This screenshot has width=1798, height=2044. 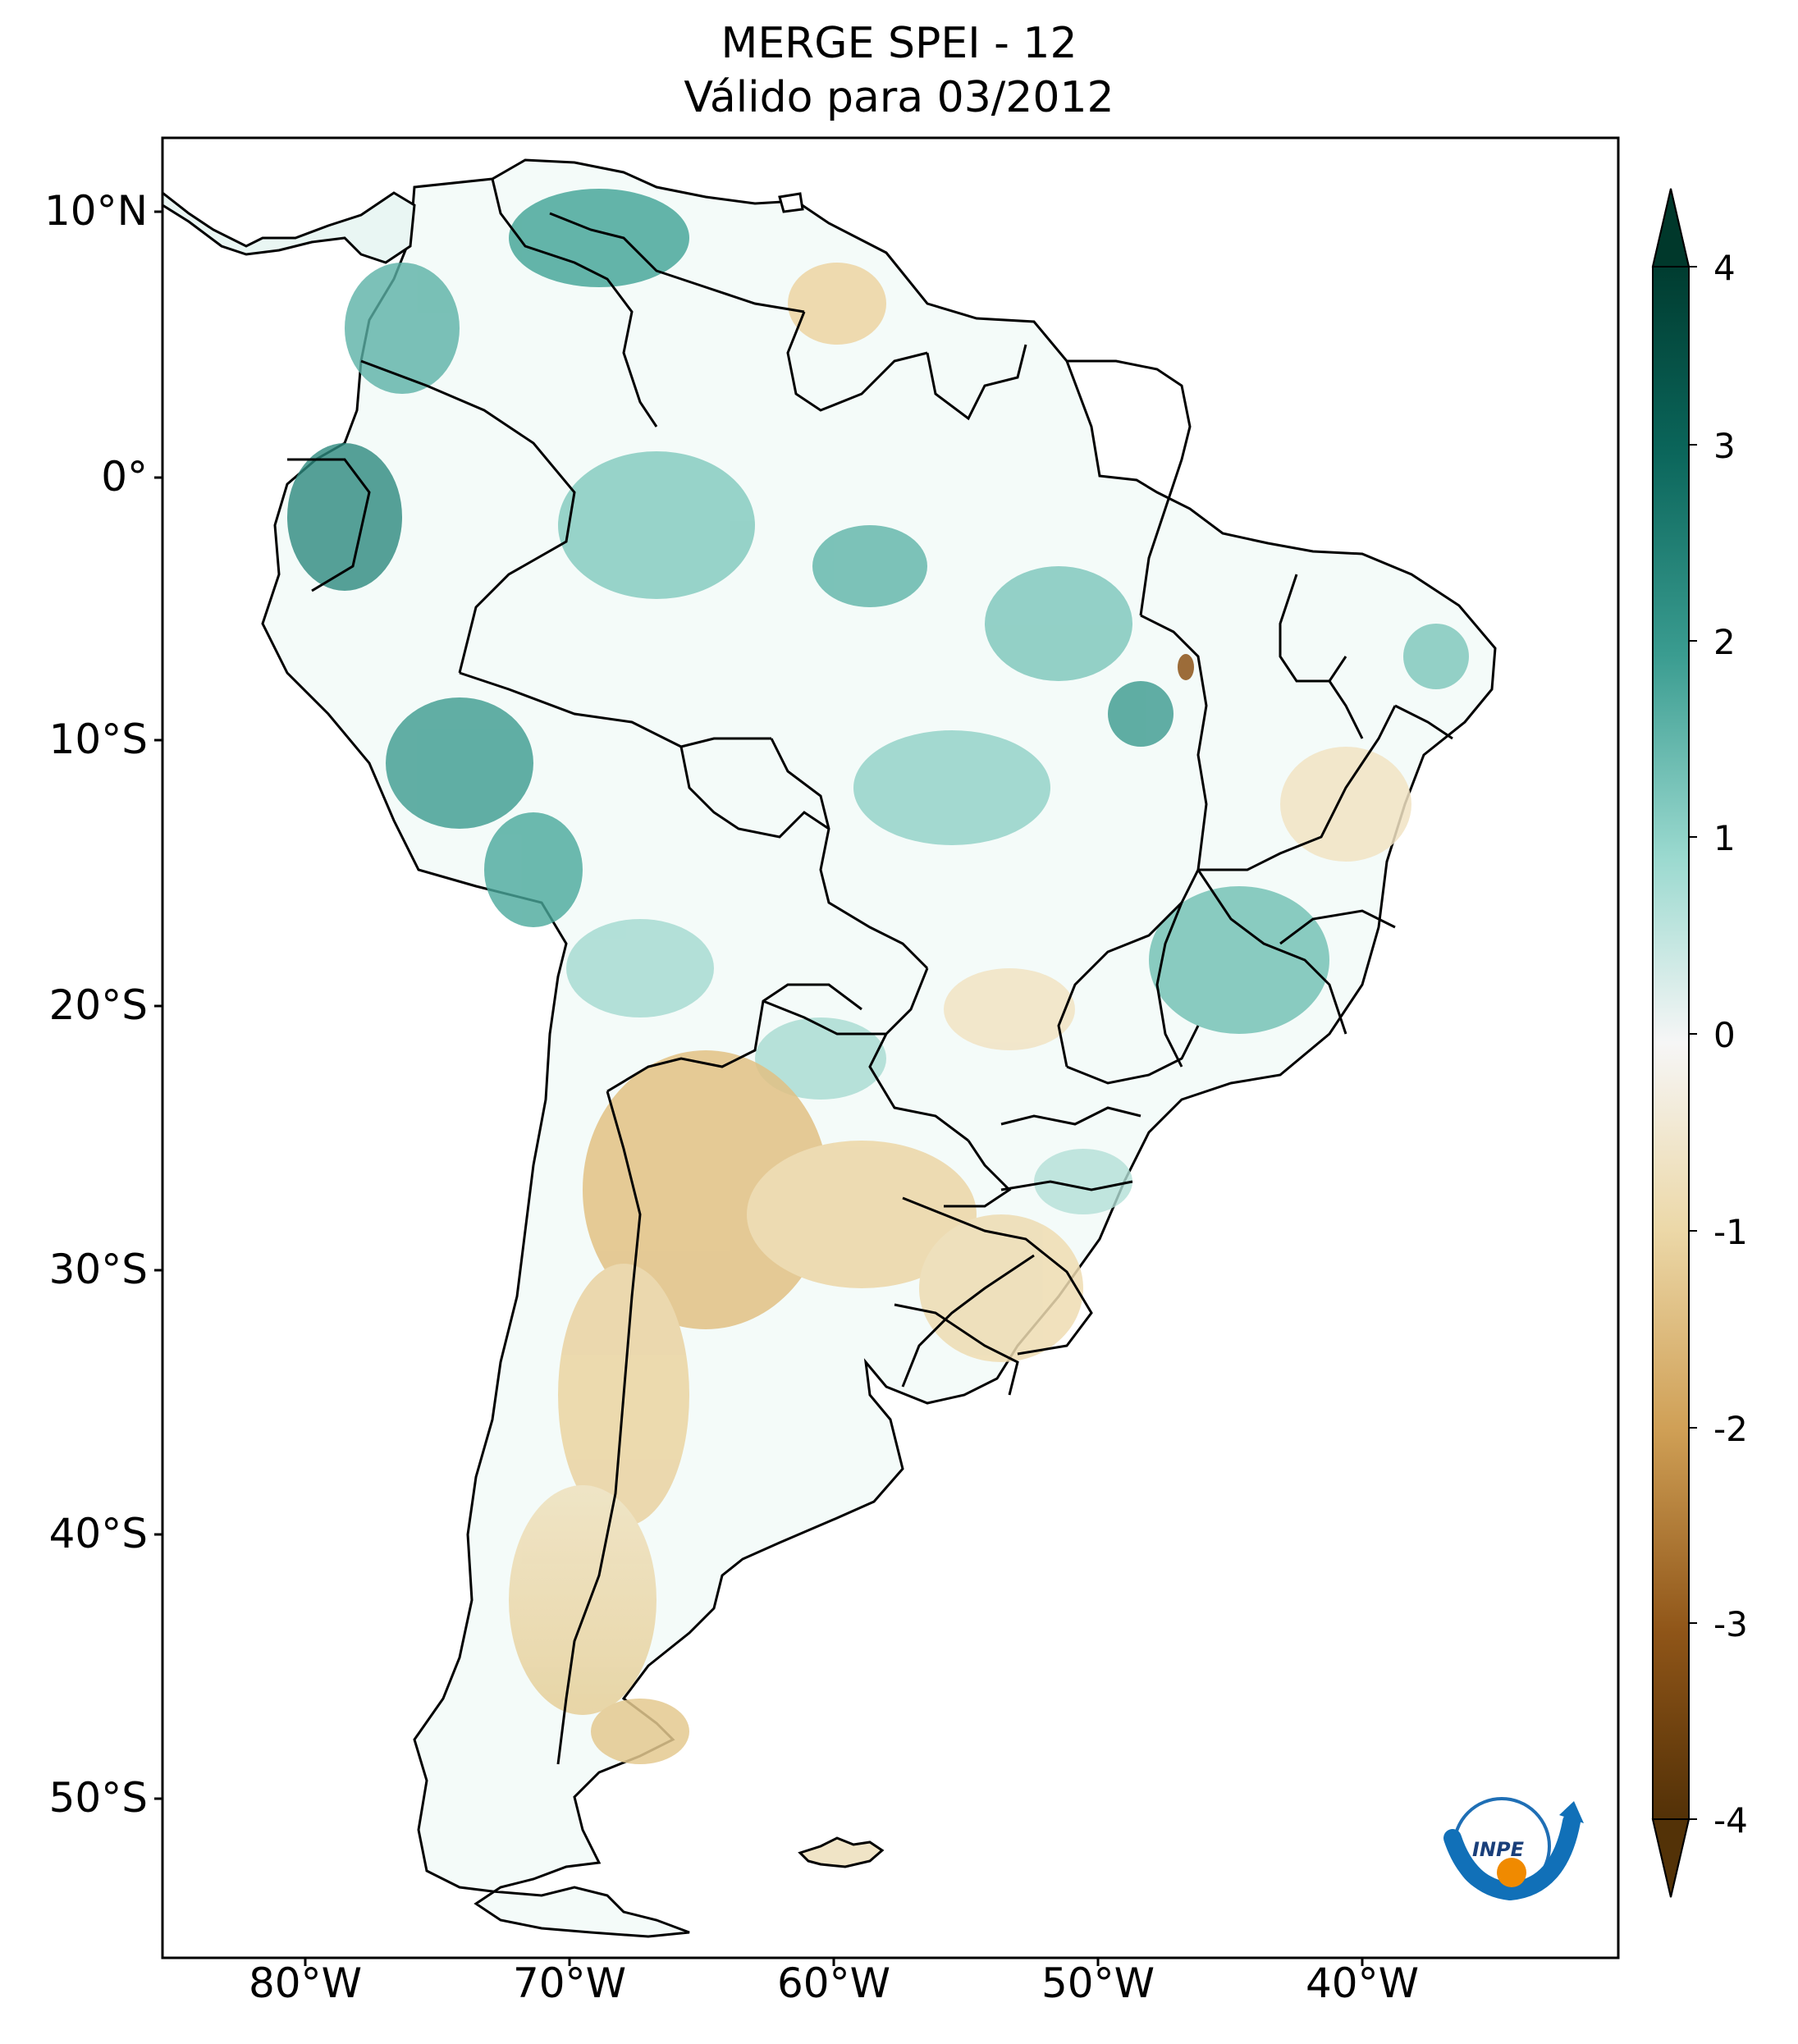 What do you see at coordinates (95, 211) in the screenshot?
I see `lat-label-10n: 10°N` at bounding box center [95, 211].